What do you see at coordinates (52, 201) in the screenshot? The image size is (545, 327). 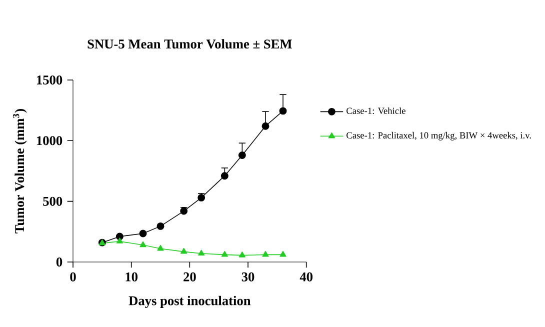 I see `y-tick-label: 500` at bounding box center [52, 201].